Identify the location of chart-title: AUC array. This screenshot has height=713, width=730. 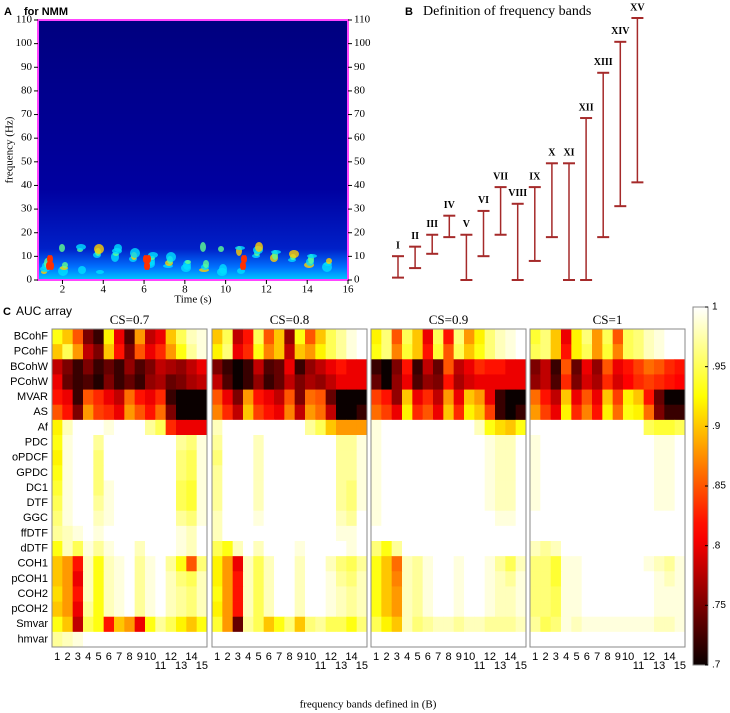
(44, 311).